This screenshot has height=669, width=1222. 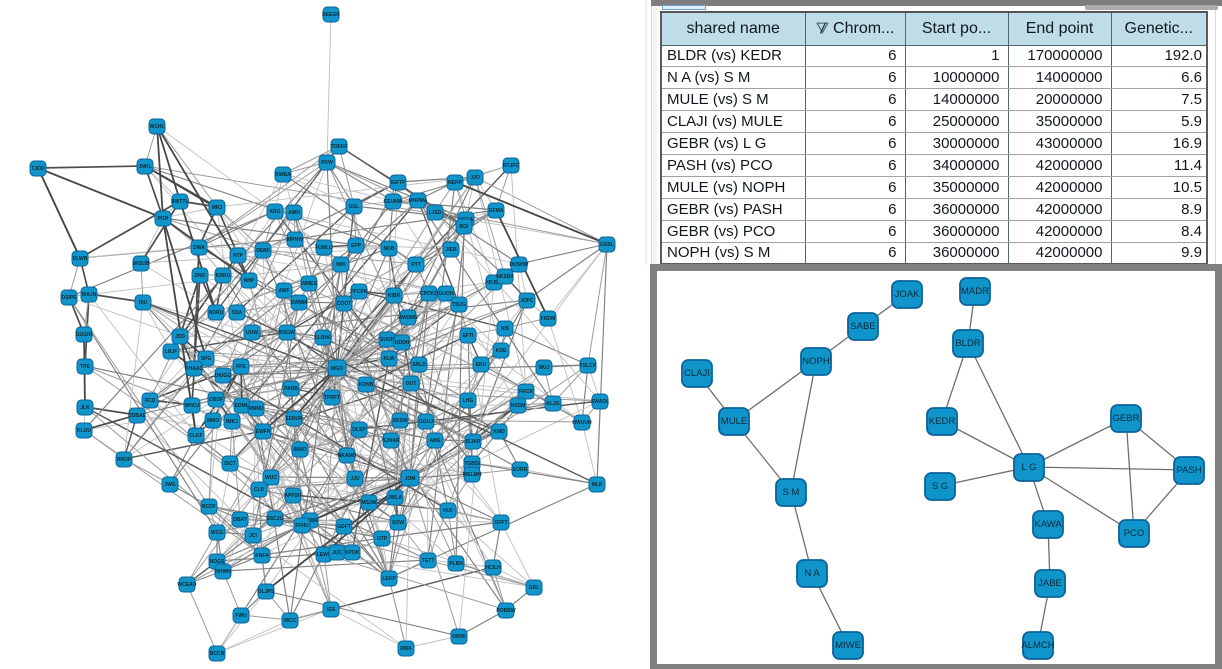 What do you see at coordinates (468, 401) in the screenshot?
I see `svg-text: LHG` at bounding box center [468, 401].